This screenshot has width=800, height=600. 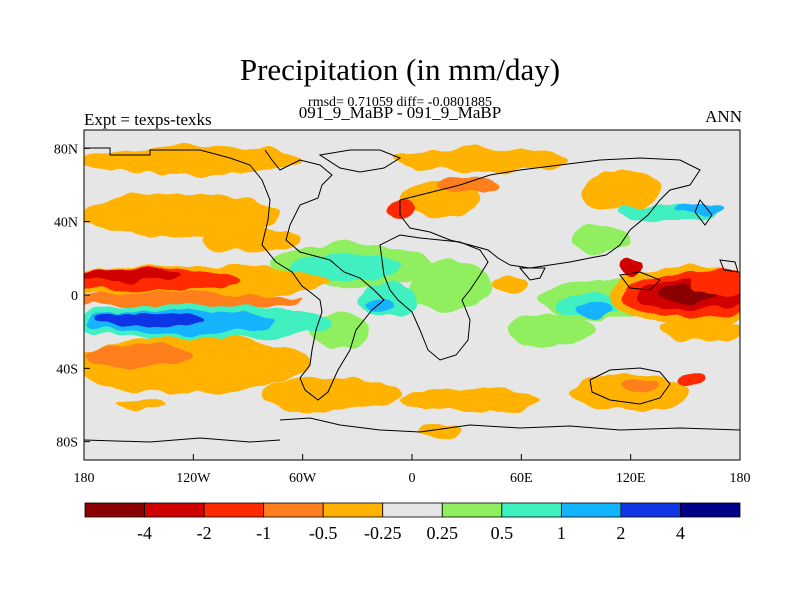 I want to click on colorbar-label: 4, so click(x=680, y=533).